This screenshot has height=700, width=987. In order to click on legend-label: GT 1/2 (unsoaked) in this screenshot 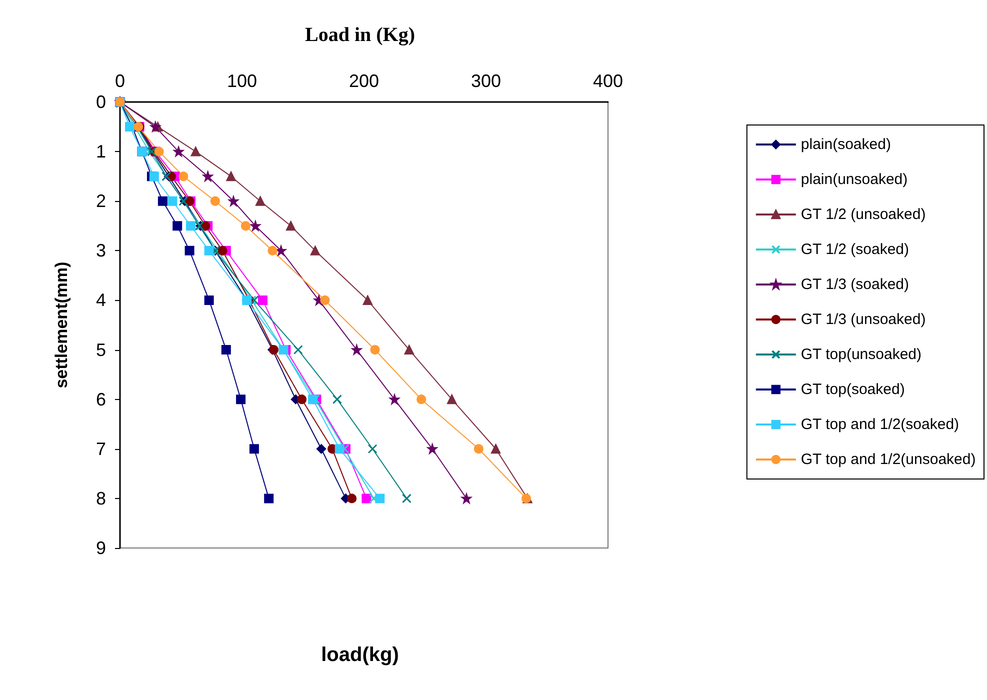, I will do `click(863, 214)`.